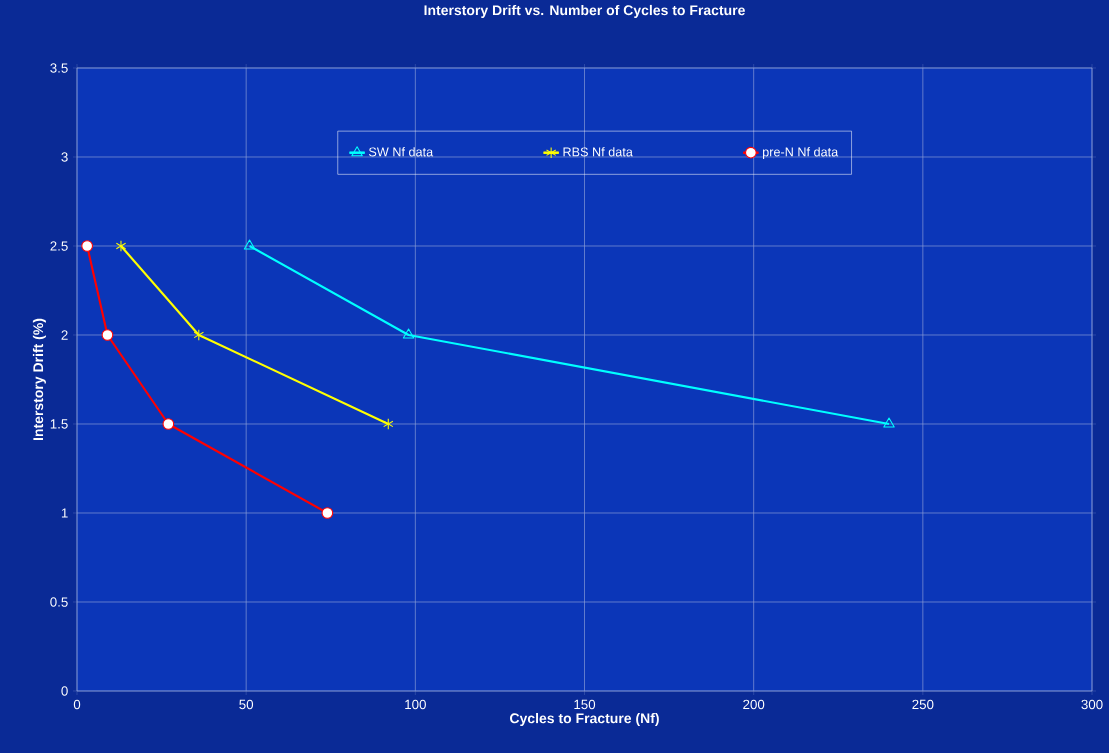  I want to click on legend-label: SW Nf data, so click(401, 152).